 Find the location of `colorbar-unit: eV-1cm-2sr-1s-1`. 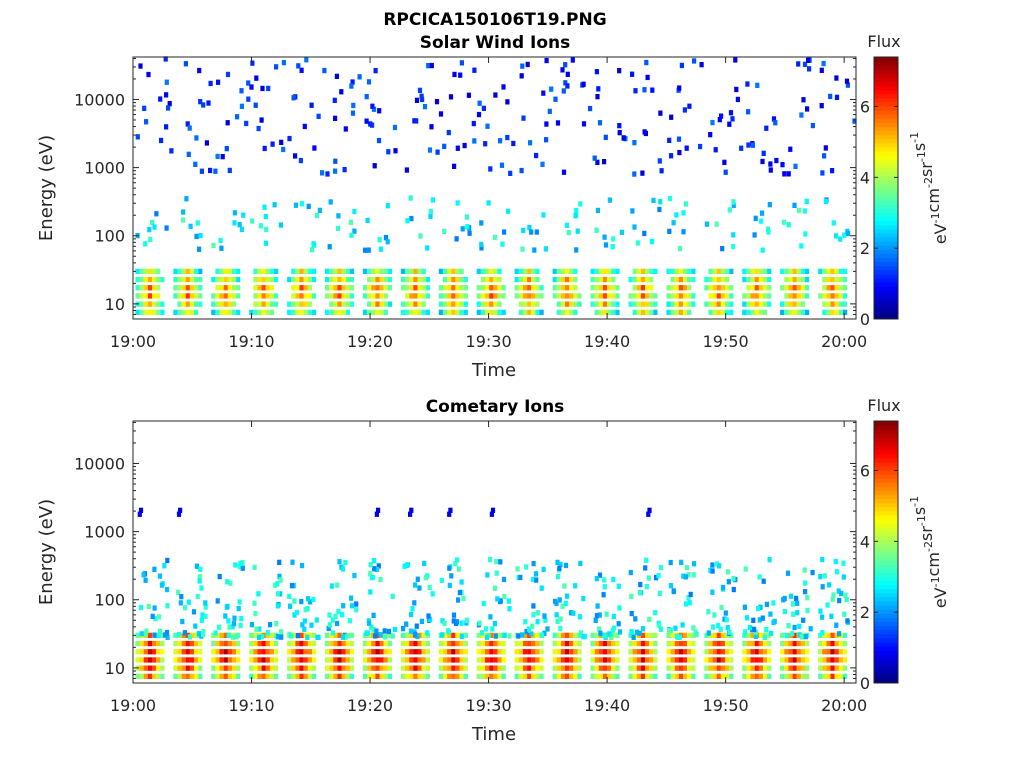

colorbar-unit: eV-1cm-2sr-1s-1 is located at coordinates (929, 552).